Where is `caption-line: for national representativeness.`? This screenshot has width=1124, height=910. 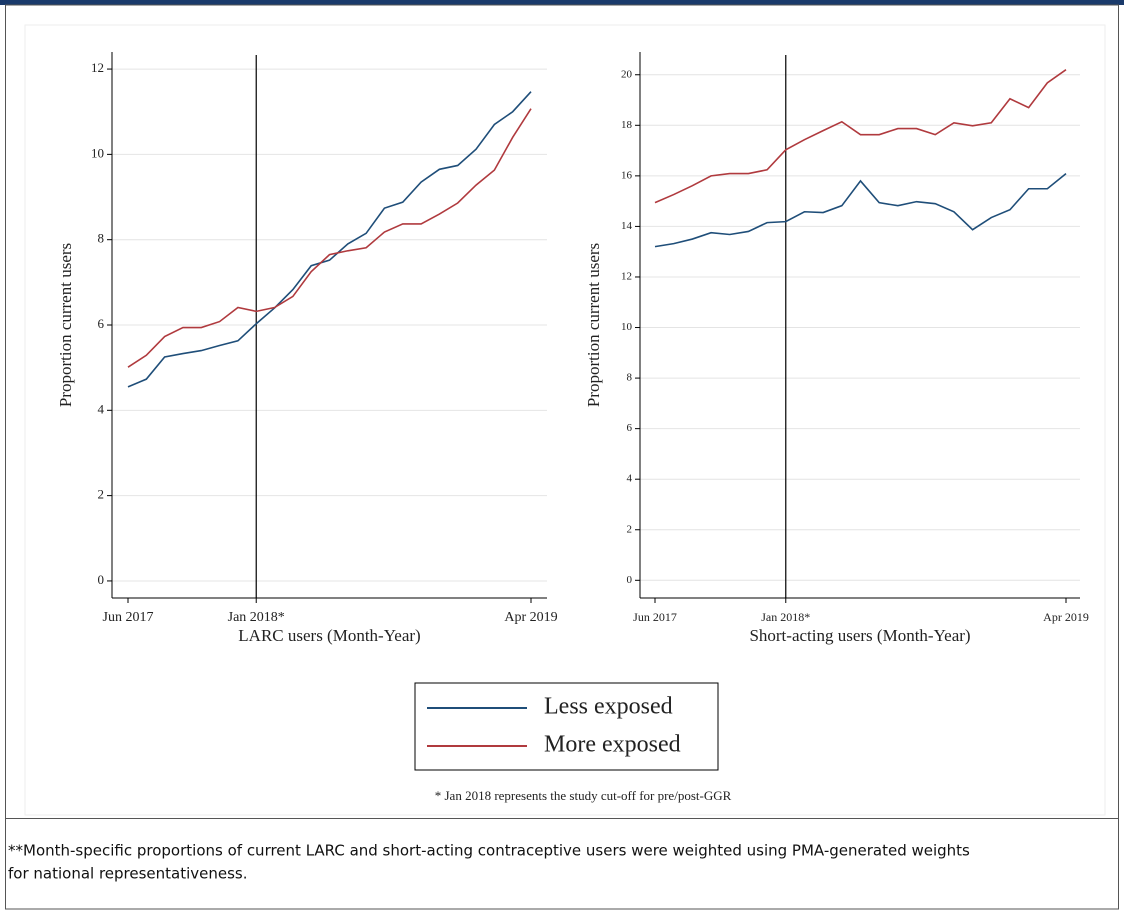 caption-line: for national representativeness. is located at coordinates (128, 874).